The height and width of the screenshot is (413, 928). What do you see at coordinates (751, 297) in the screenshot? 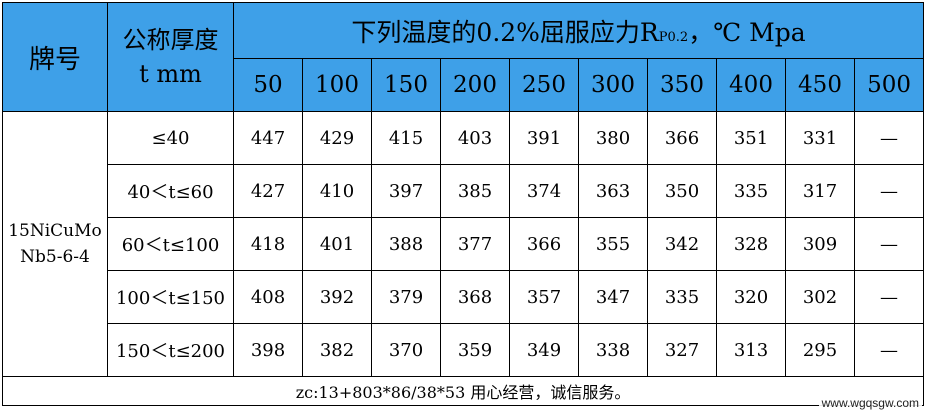
I see `value-cell: 320` at bounding box center [751, 297].